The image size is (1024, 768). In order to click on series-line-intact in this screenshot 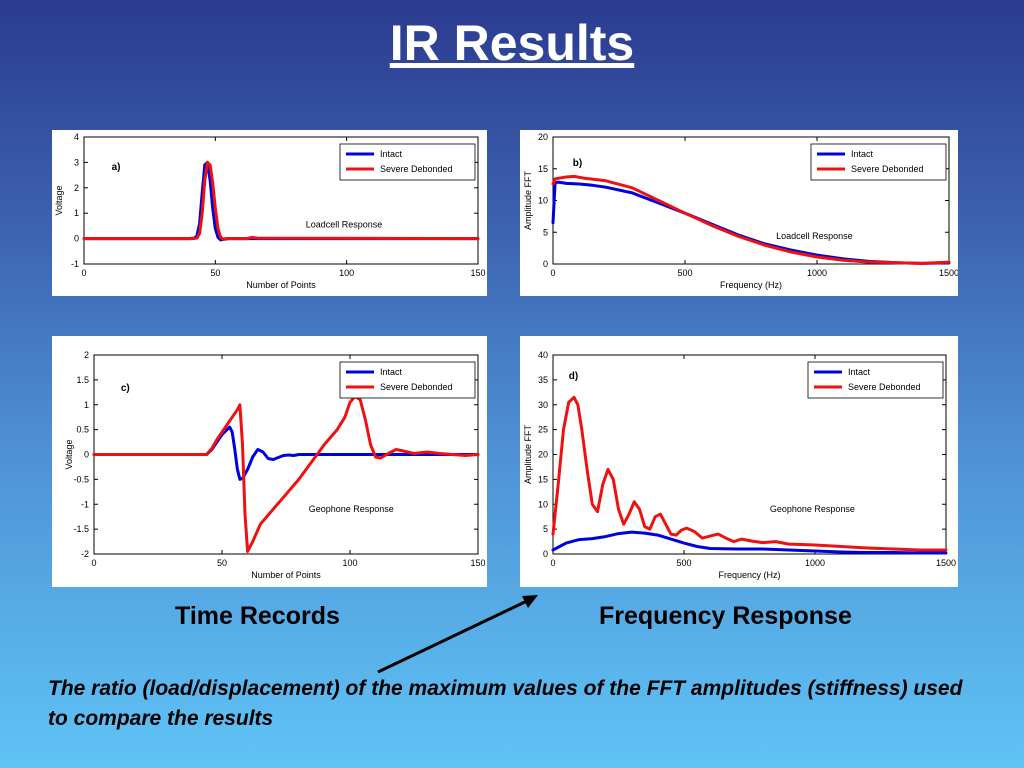, I will do `click(749, 542)`.